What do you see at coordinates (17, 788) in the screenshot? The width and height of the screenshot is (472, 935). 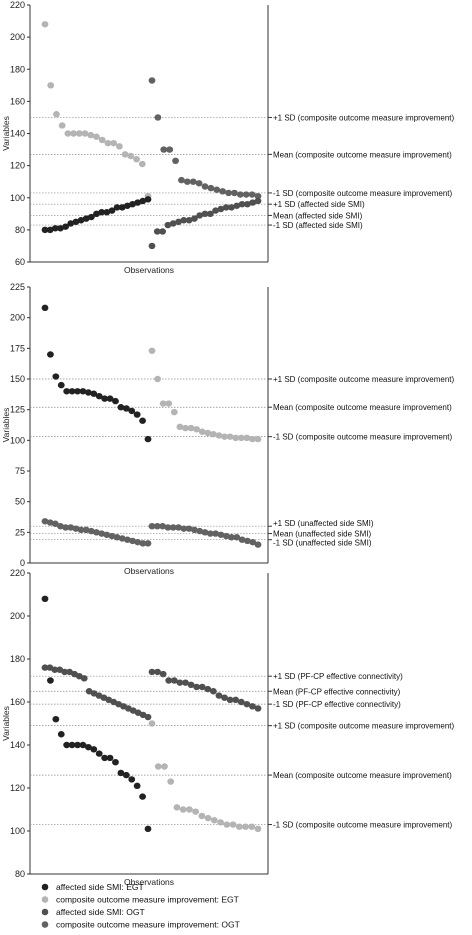 I see `y-tick-label: 120` at bounding box center [17, 788].